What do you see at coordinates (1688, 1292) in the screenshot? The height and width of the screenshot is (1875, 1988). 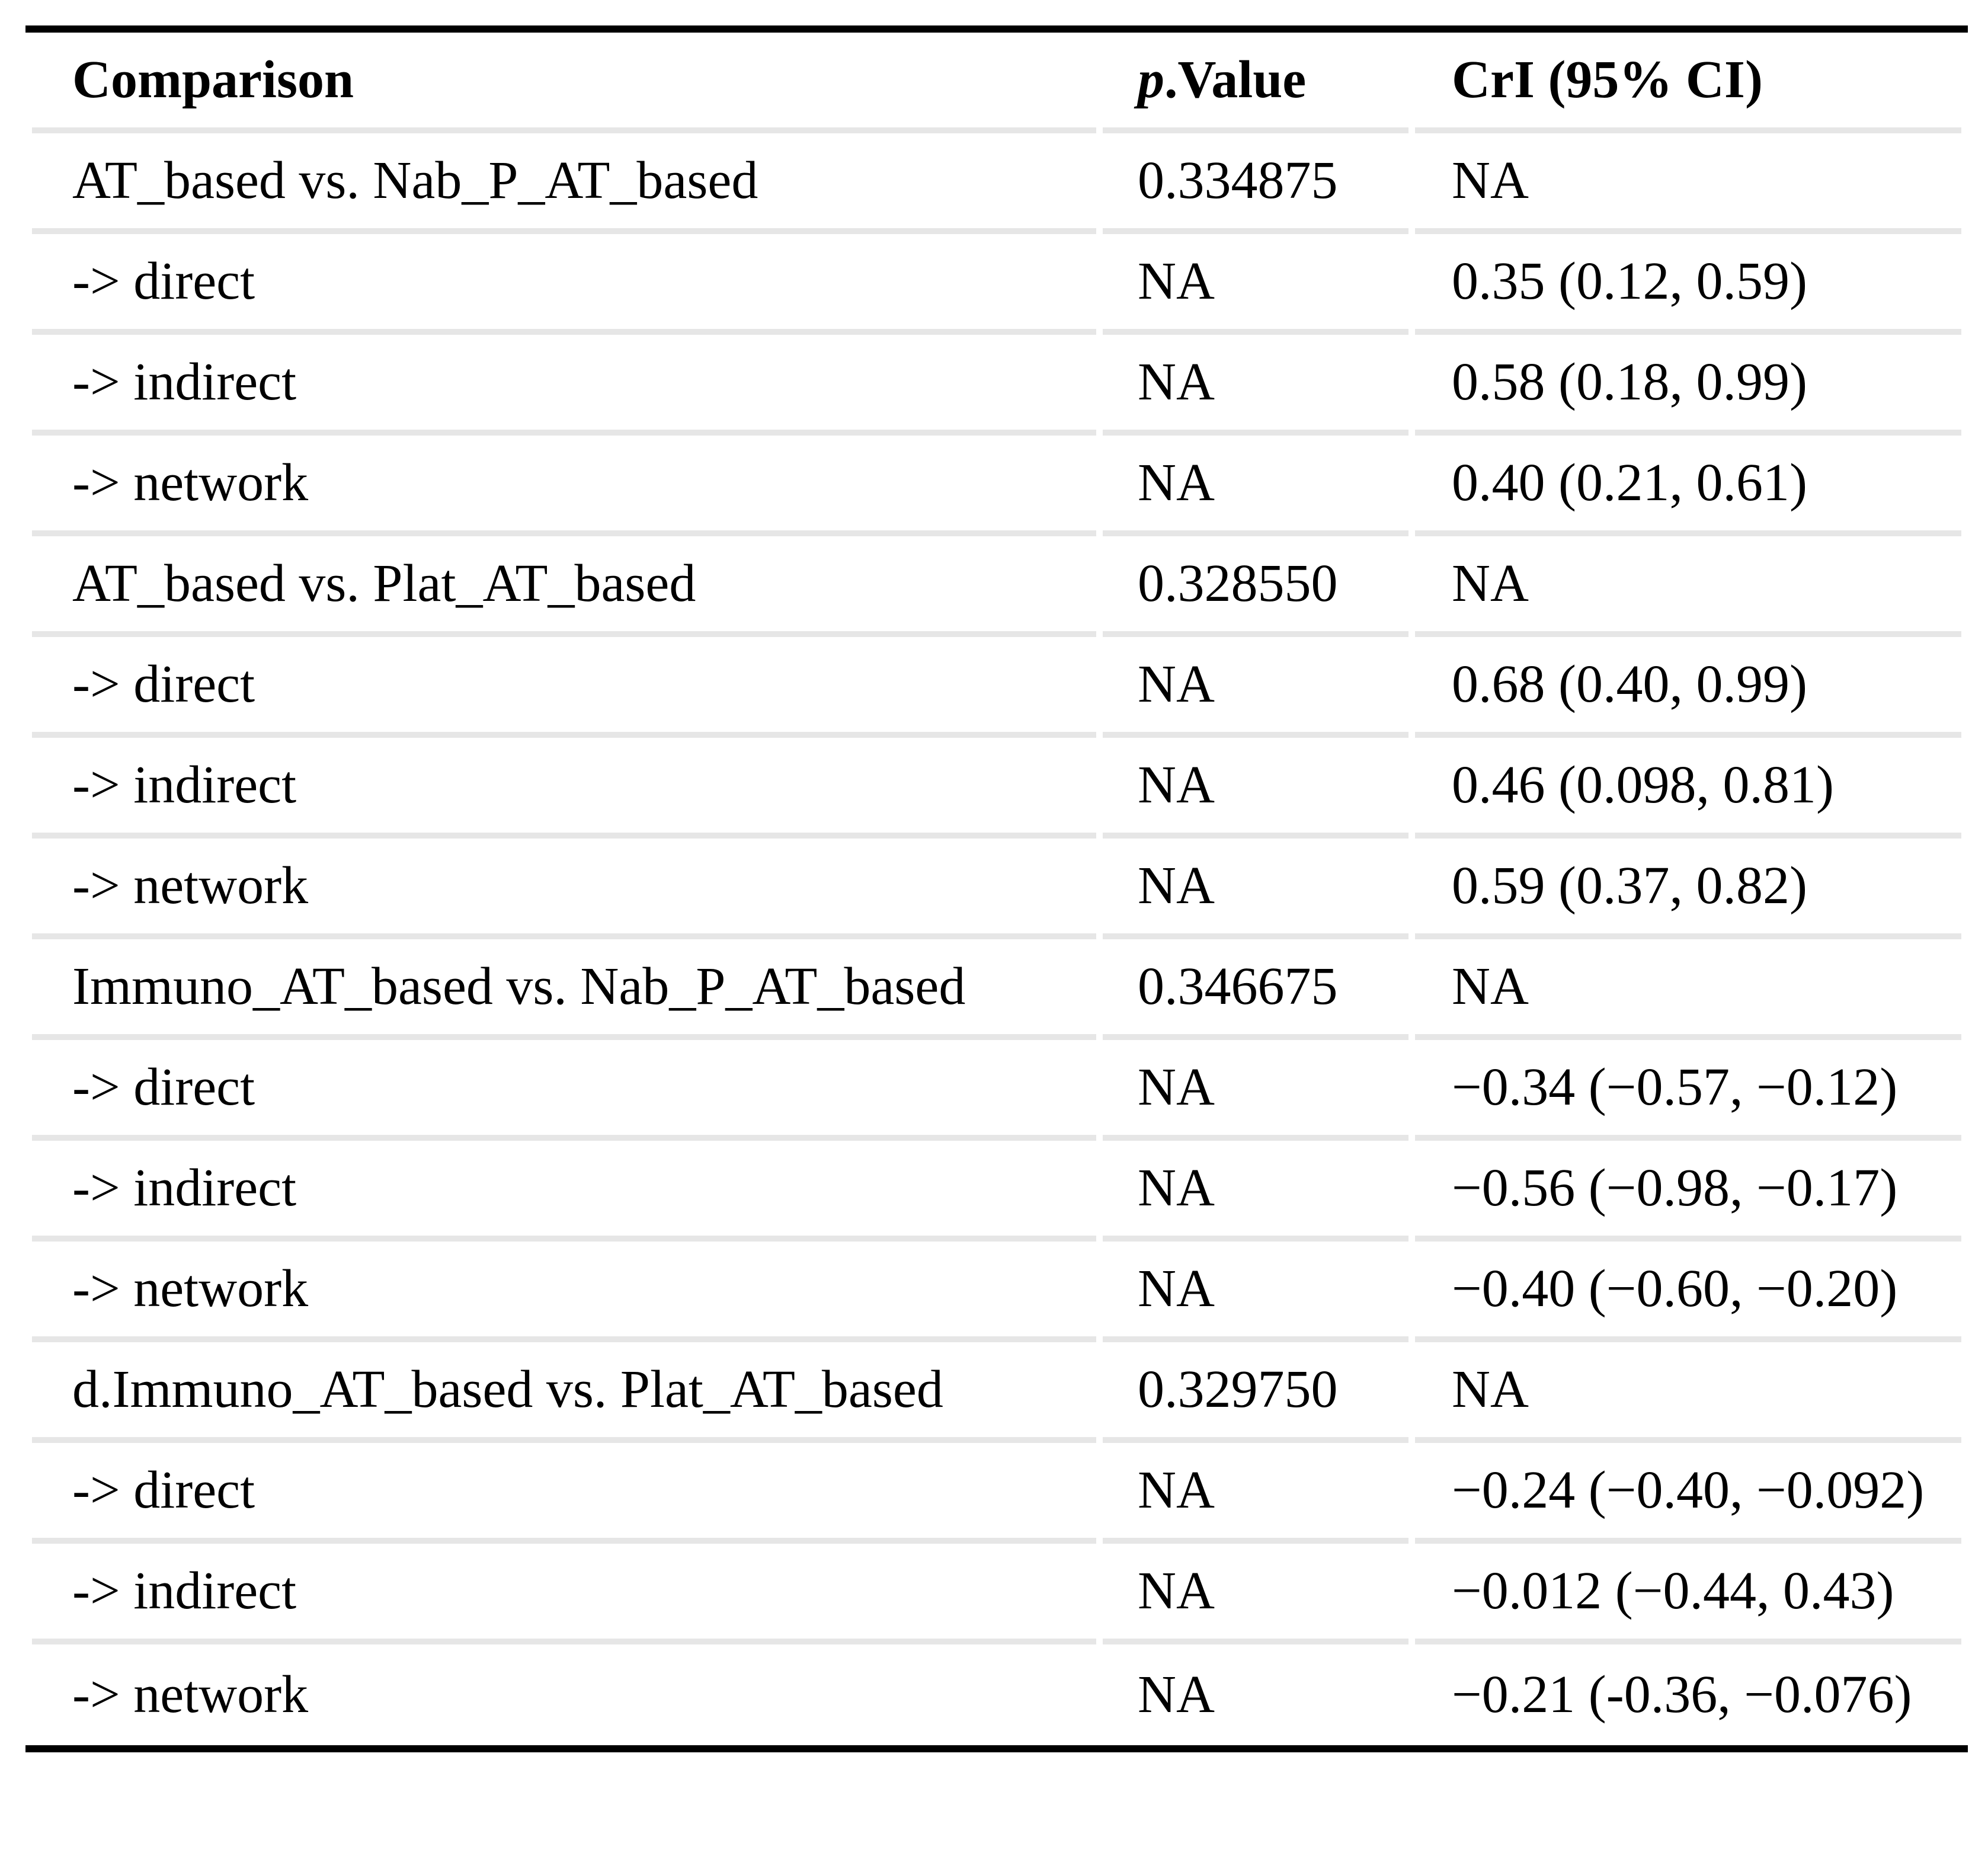 I see `cri-cell: −0.40 (−0.60, −0.20)` at bounding box center [1688, 1292].